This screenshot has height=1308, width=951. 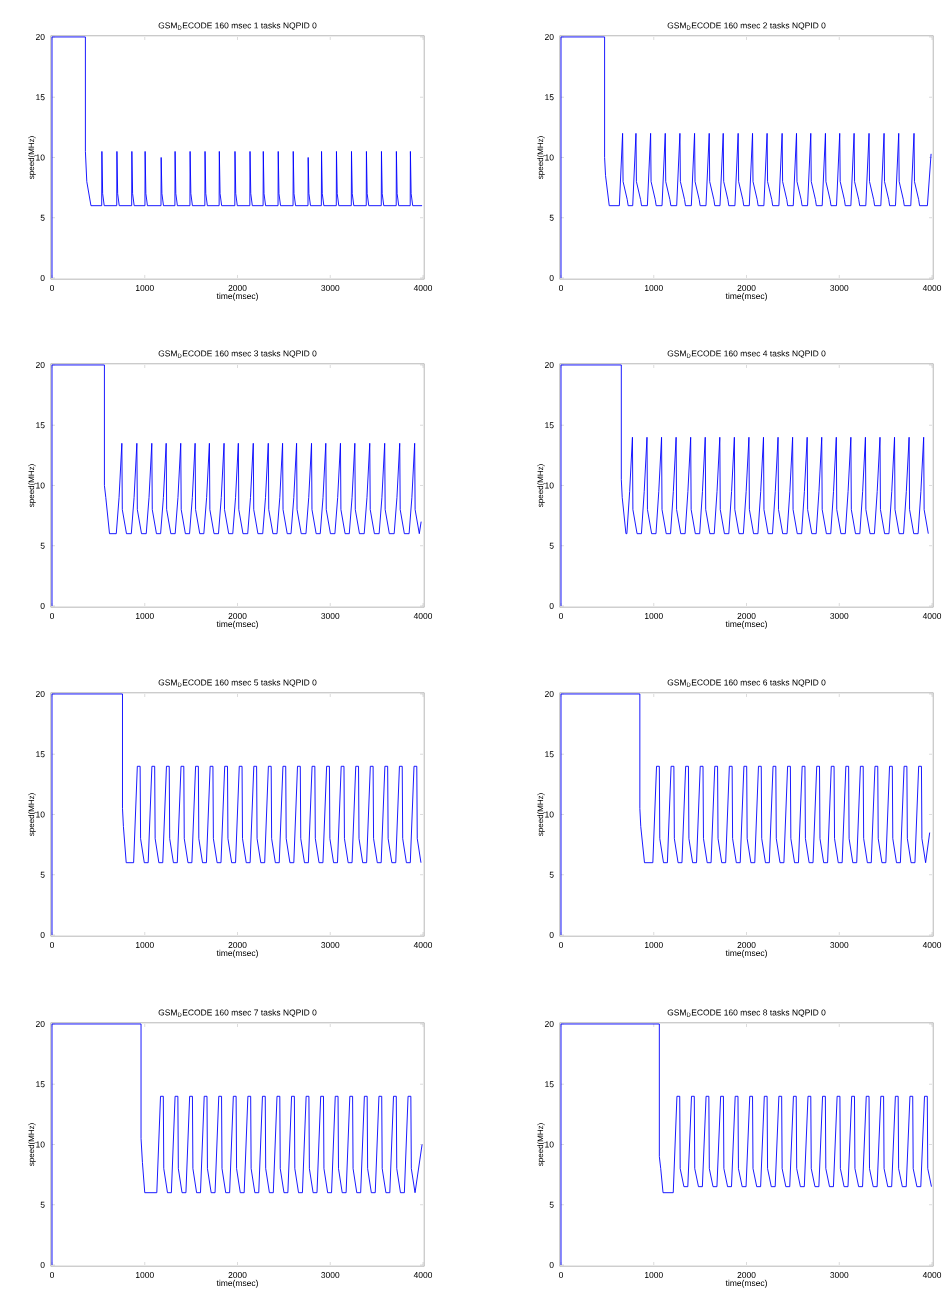 I want to click on chart-title: GSM$_{D}$ECODE 160 msec 1 tasks NQPID 0, so click(x=237, y=26).